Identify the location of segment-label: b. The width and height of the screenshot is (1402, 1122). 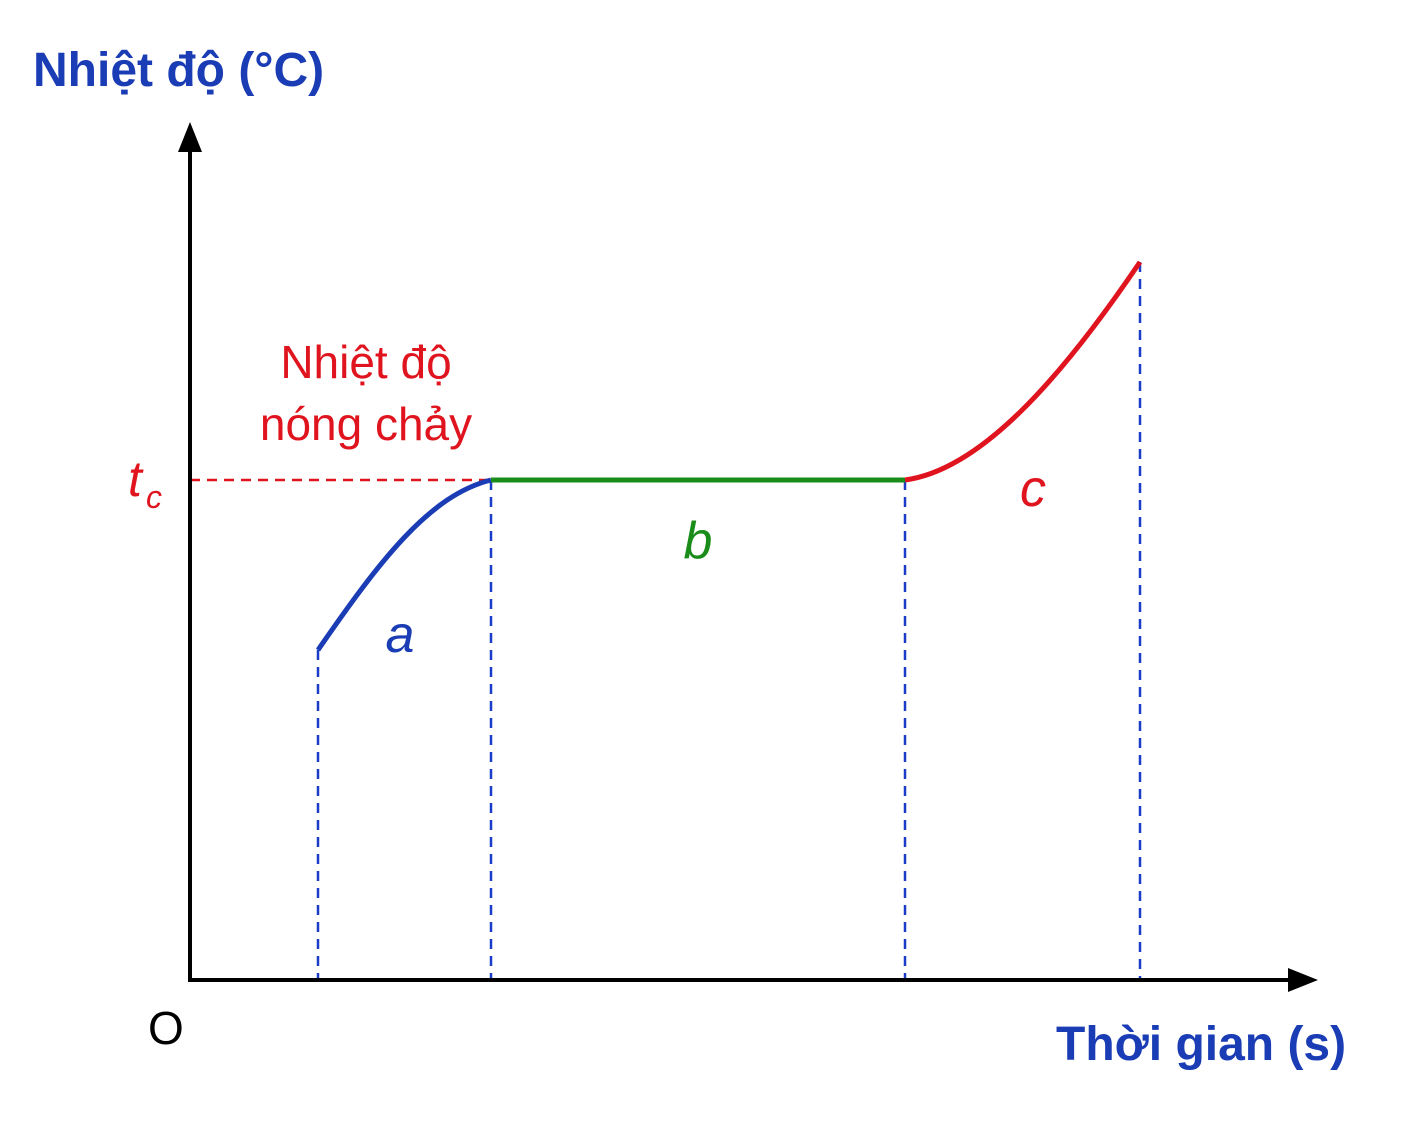
(698, 541).